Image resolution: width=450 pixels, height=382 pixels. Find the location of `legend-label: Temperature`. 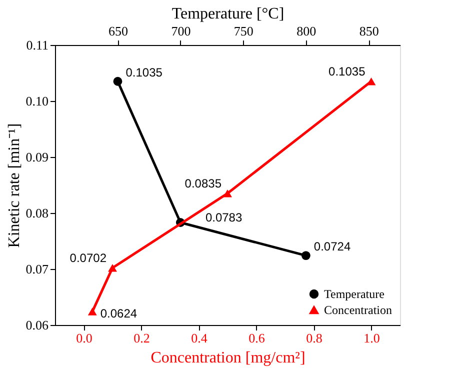

legend-label: Temperature is located at coordinates (354, 294).